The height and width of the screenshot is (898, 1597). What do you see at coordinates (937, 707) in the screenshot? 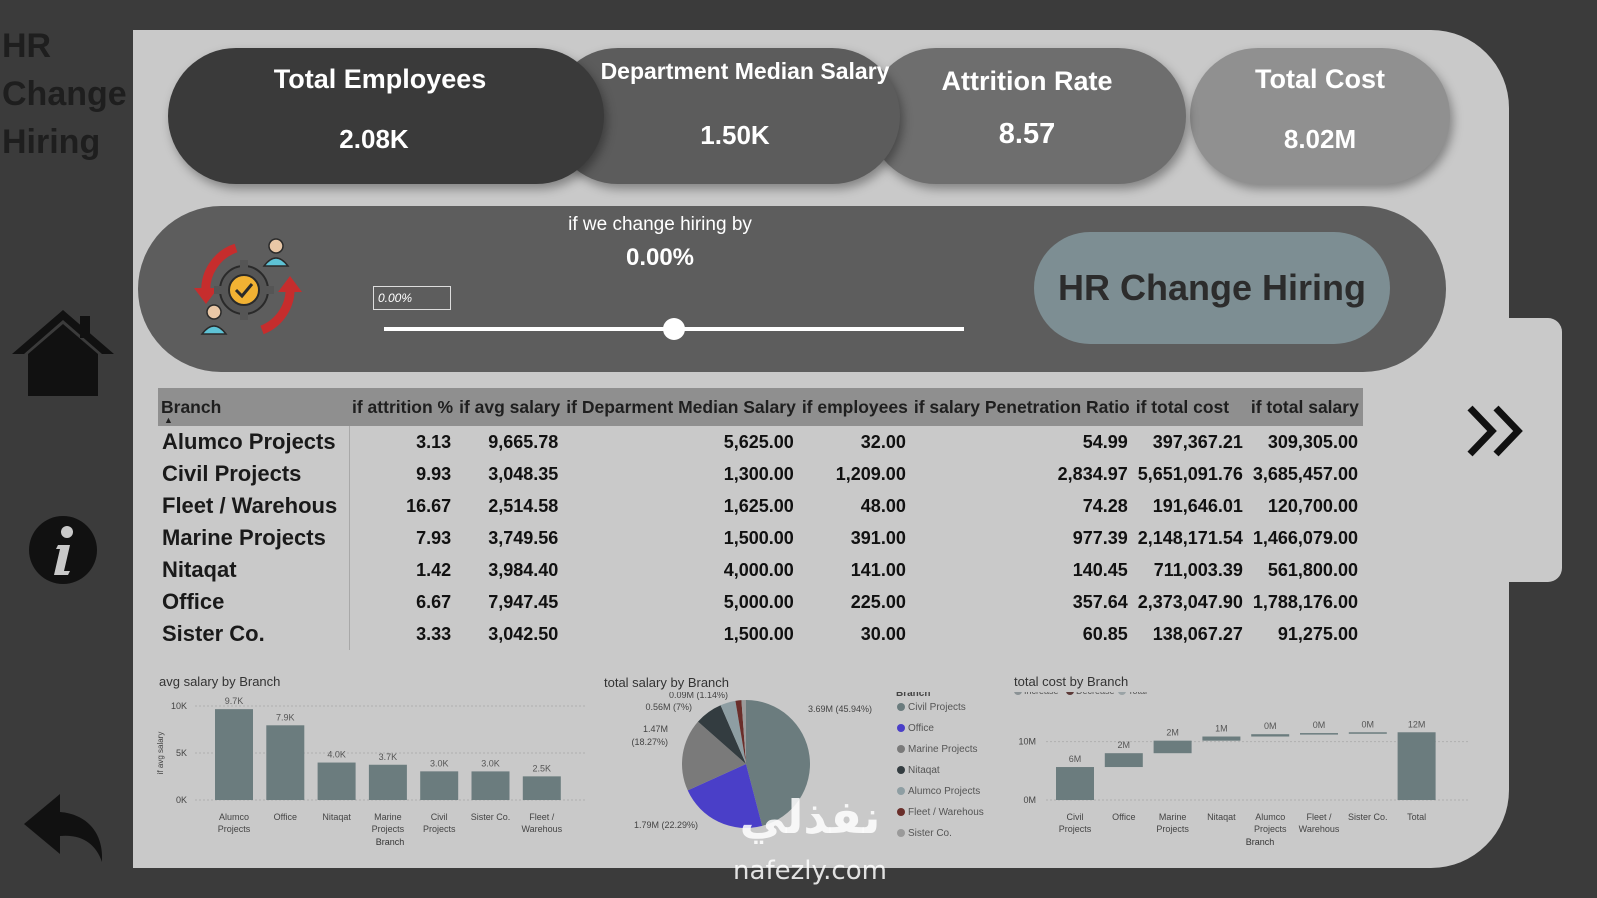
I see `legend-item: Civil Projects` at bounding box center [937, 707].